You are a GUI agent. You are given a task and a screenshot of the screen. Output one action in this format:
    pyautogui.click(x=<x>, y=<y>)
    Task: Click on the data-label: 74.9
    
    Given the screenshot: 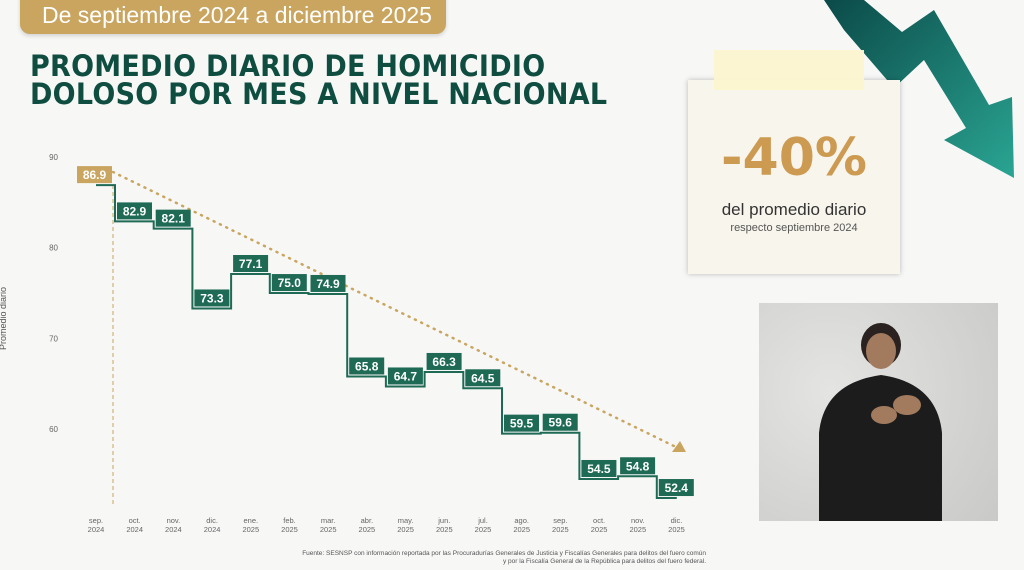 What is the action you would take?
    pyautogui.click(x=328, y=284)
    